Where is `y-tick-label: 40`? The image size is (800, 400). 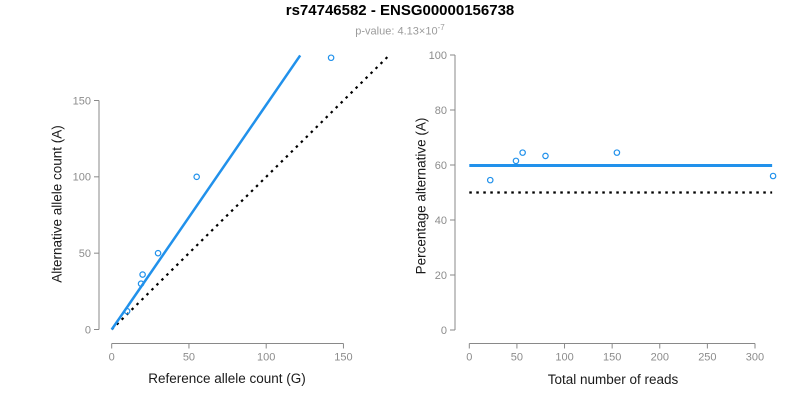 y-tick-label: 40 is located at coordinates (441, 221).